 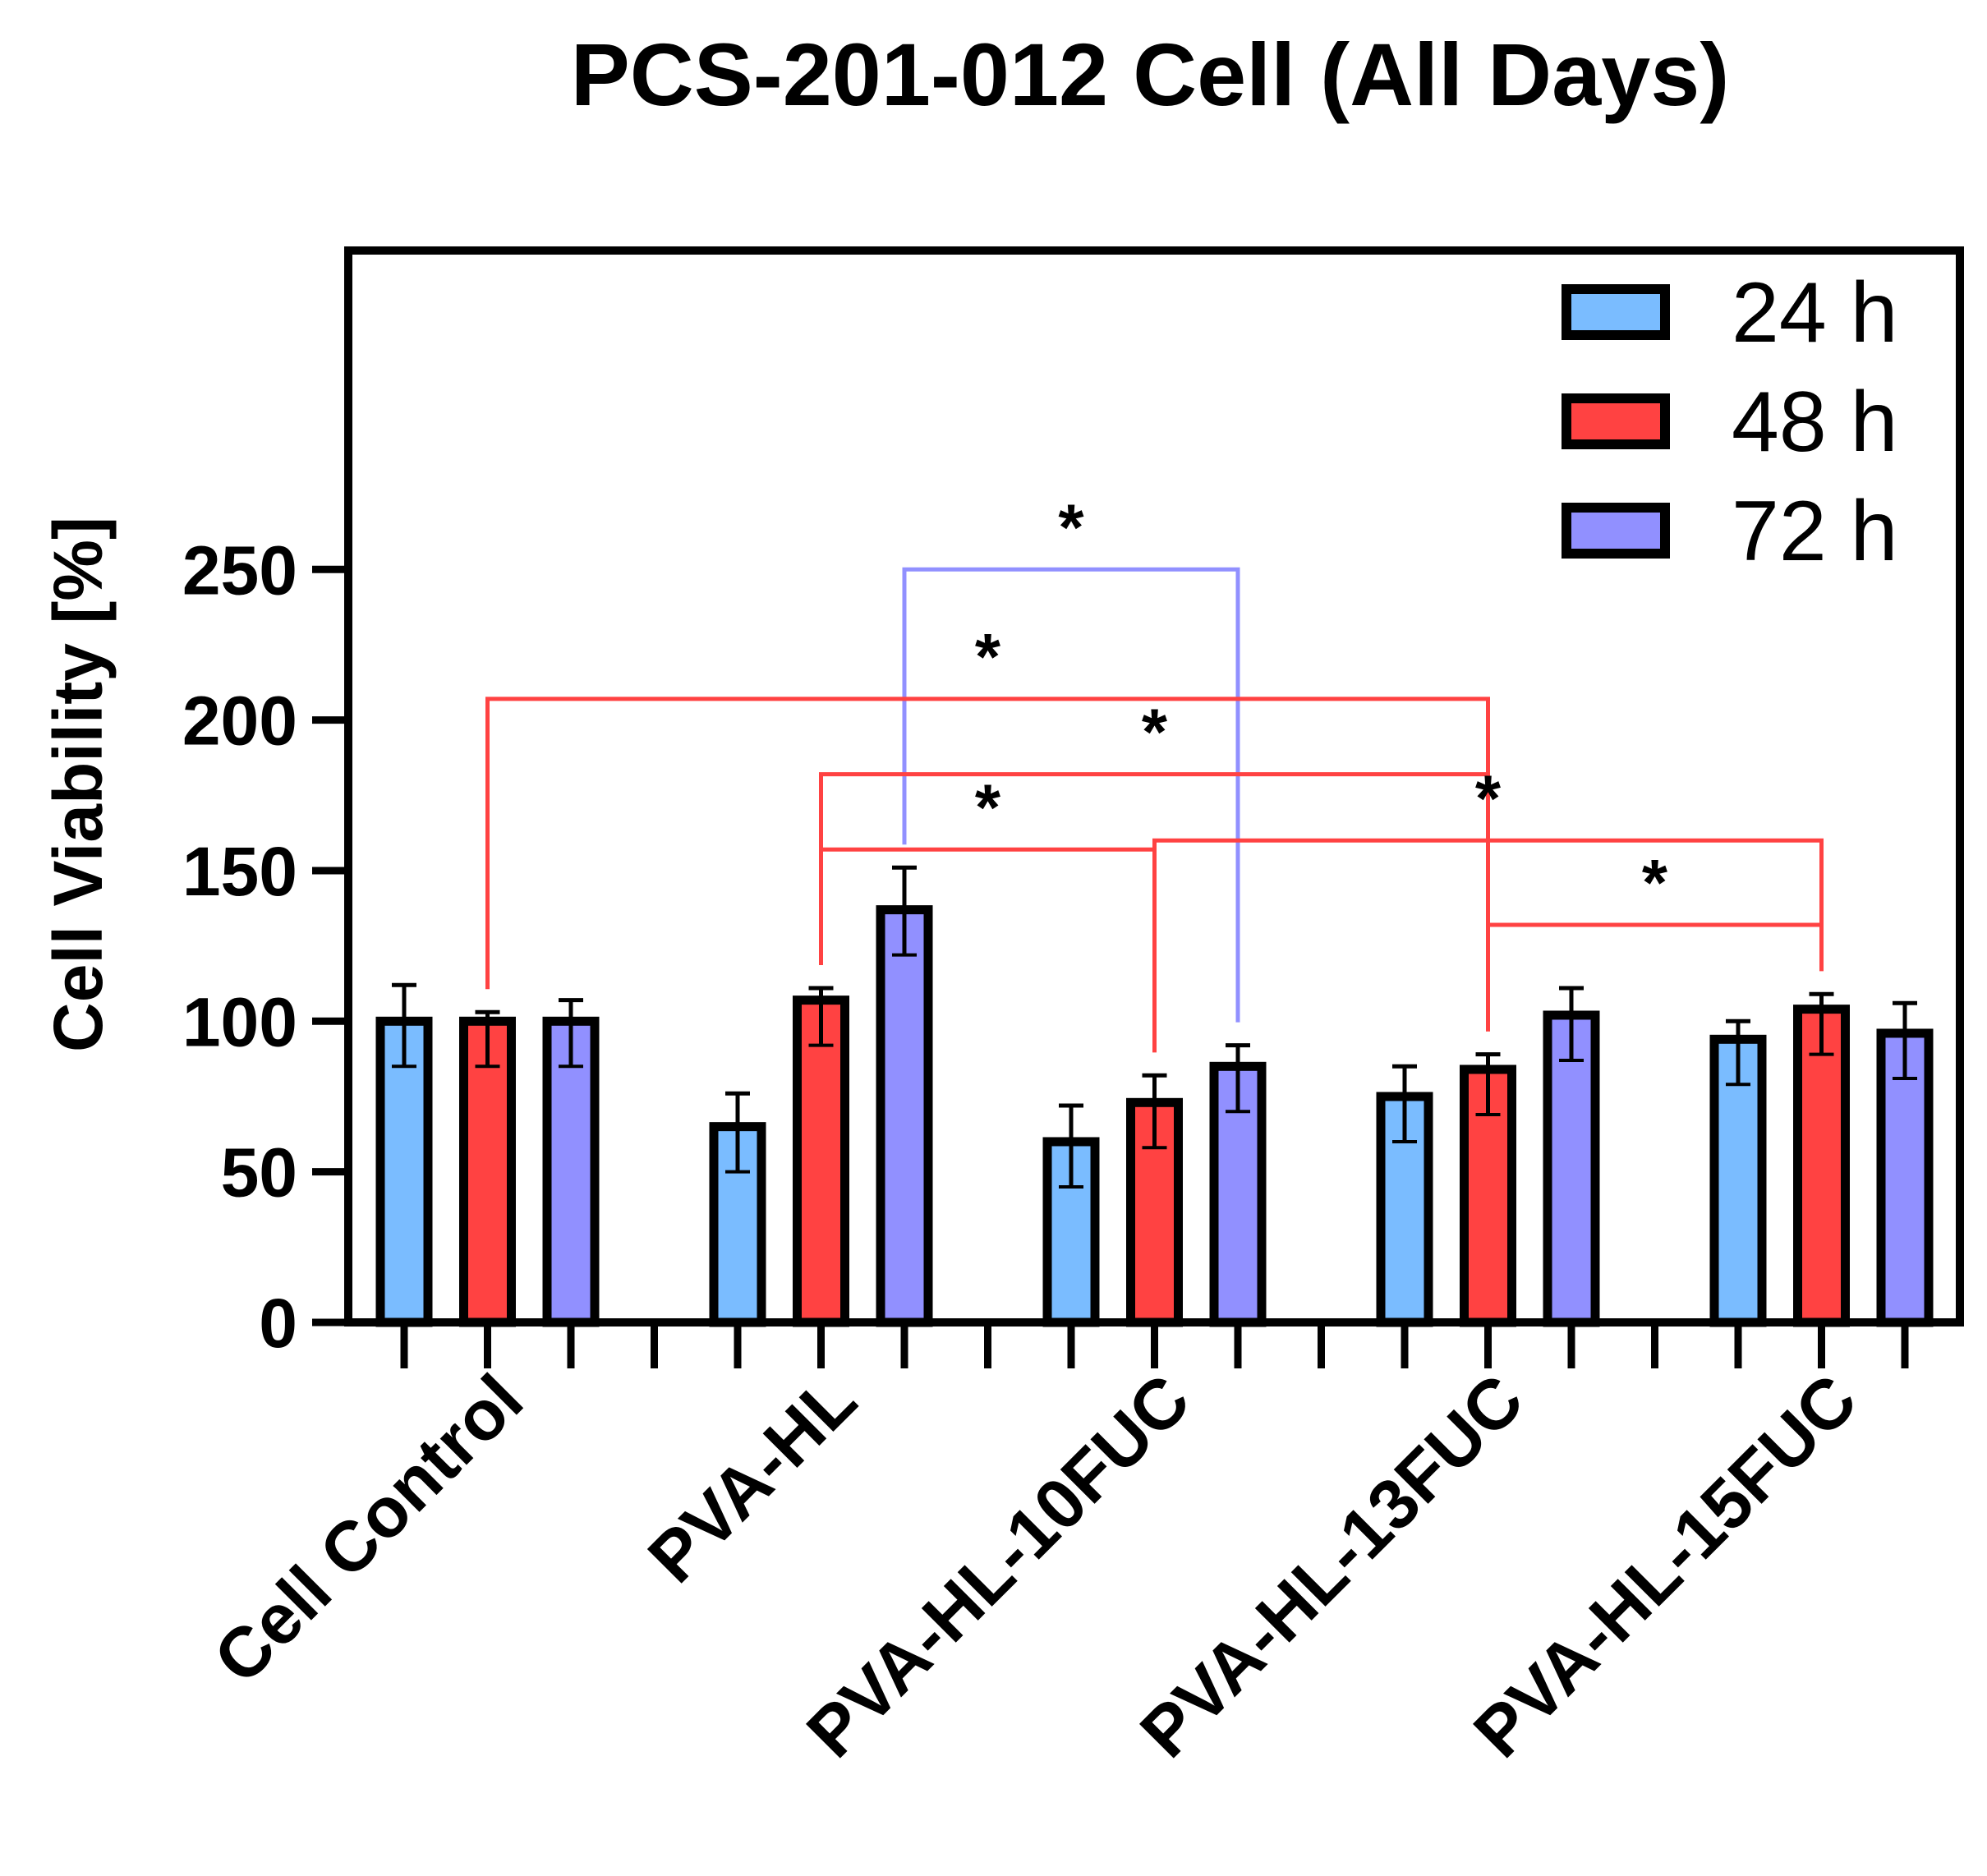 I want to click on legend-label: 24 h, so click(x=1814, y=313).